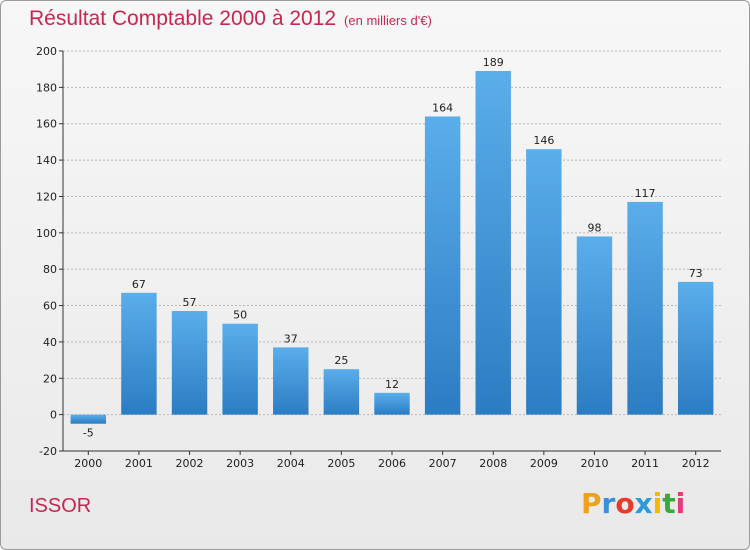 The image size is (750, 550). I want to click on data-label: 189, so click(493, 62).